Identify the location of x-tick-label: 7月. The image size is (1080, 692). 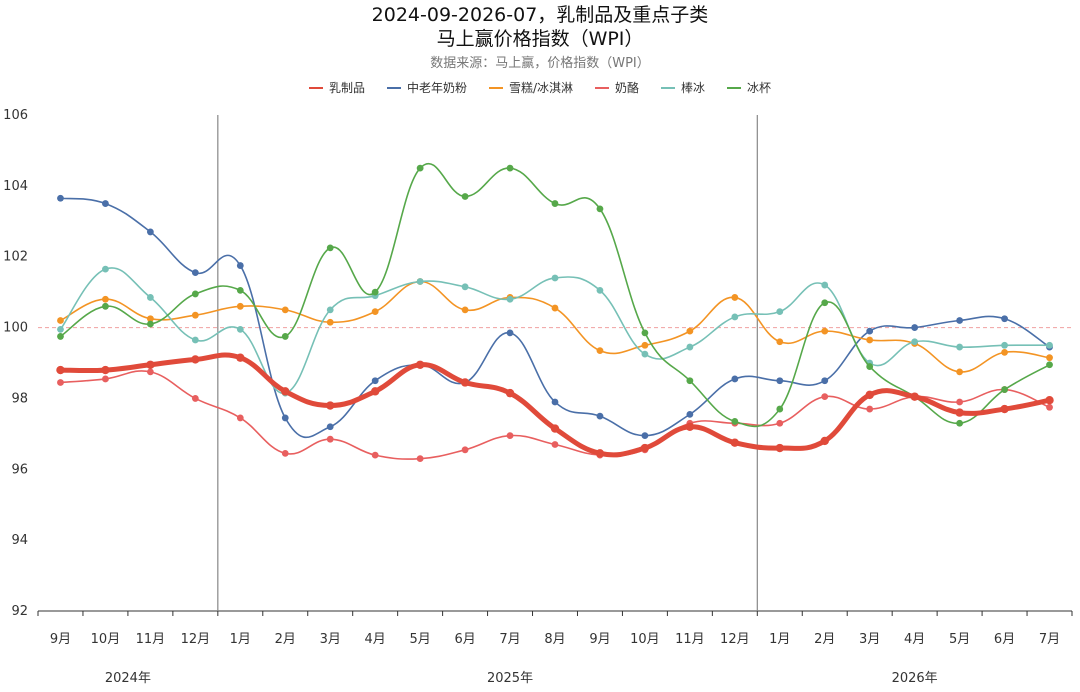
(1049, 639).